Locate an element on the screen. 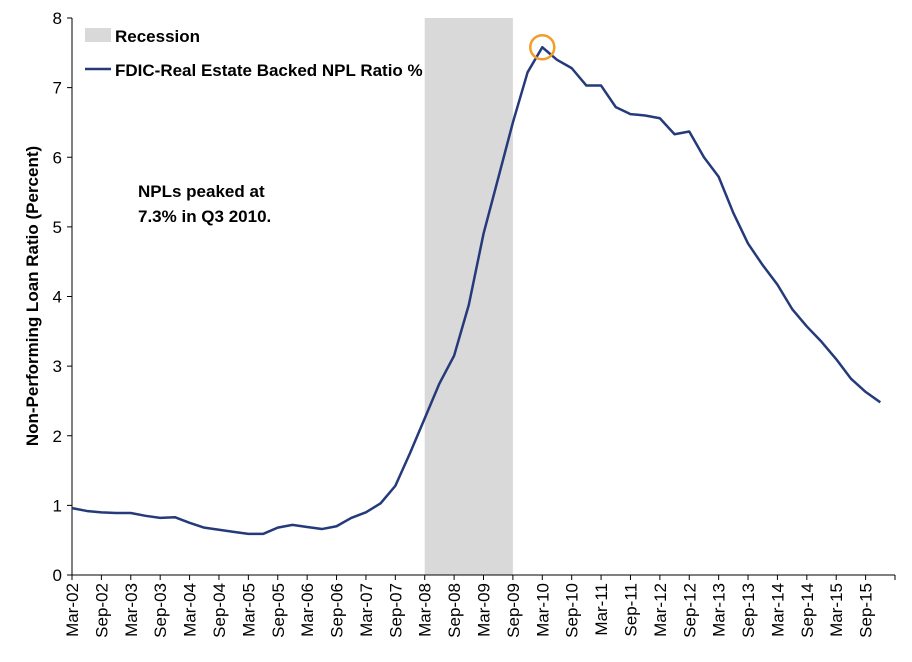 This screenshot has width=912, height=662. y-tick-label: 4 is located at coordinates (57, 297).